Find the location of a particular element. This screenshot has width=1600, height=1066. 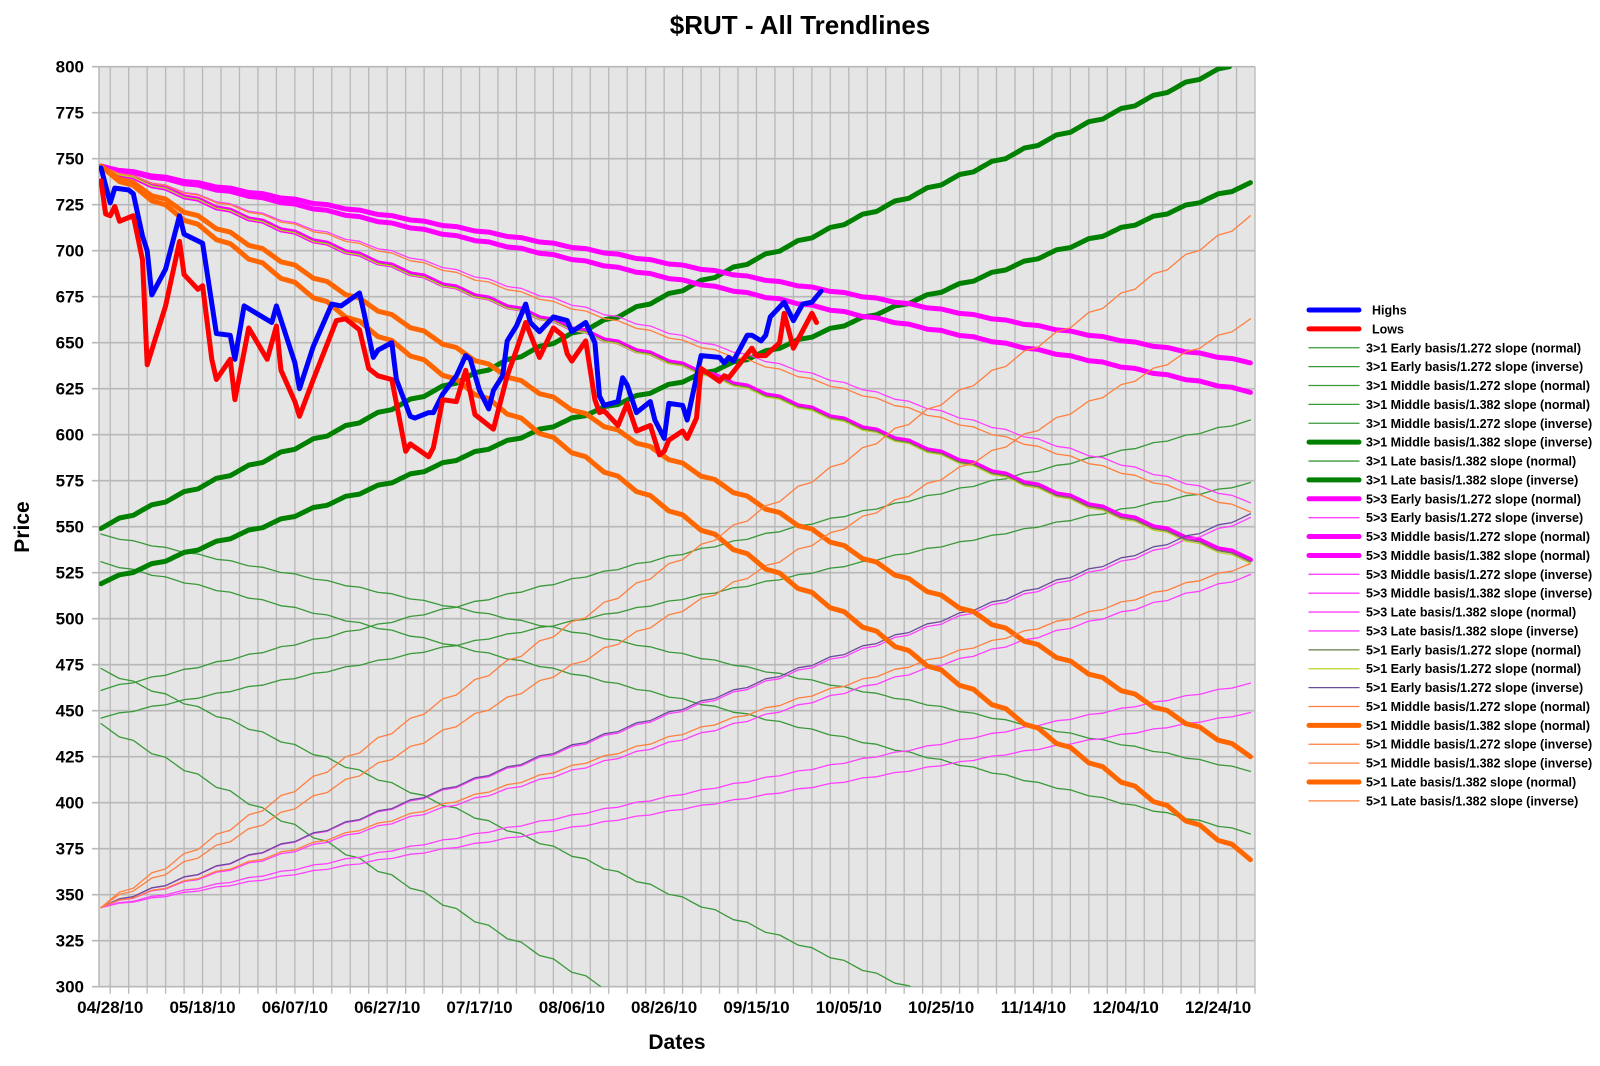

legend-entry: Lows is located at coordinates (1355, 329).